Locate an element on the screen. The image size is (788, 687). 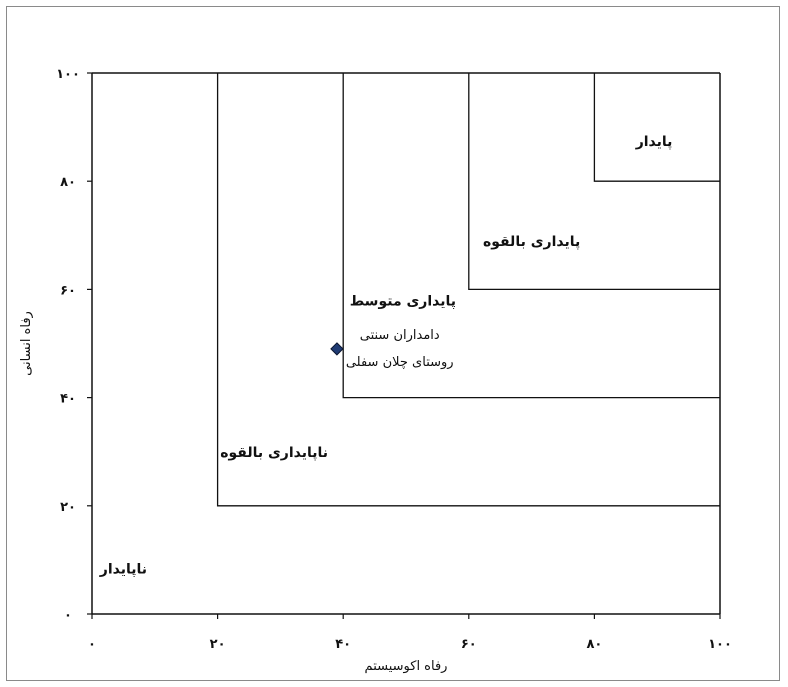
point-label: دامداران سنتی is located at coordinates (400, 335).